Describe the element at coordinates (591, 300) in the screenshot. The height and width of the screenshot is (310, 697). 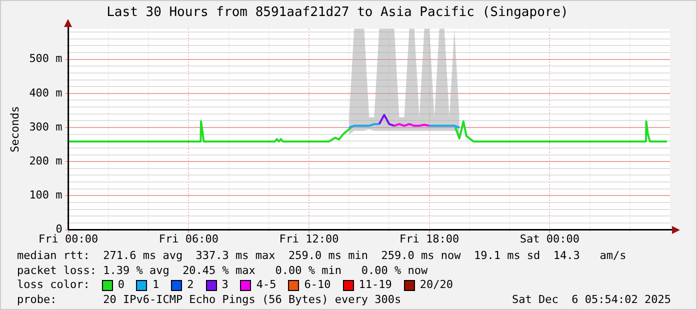
I see `text: Sat Dec 6 05:54:02 2025` at that location.